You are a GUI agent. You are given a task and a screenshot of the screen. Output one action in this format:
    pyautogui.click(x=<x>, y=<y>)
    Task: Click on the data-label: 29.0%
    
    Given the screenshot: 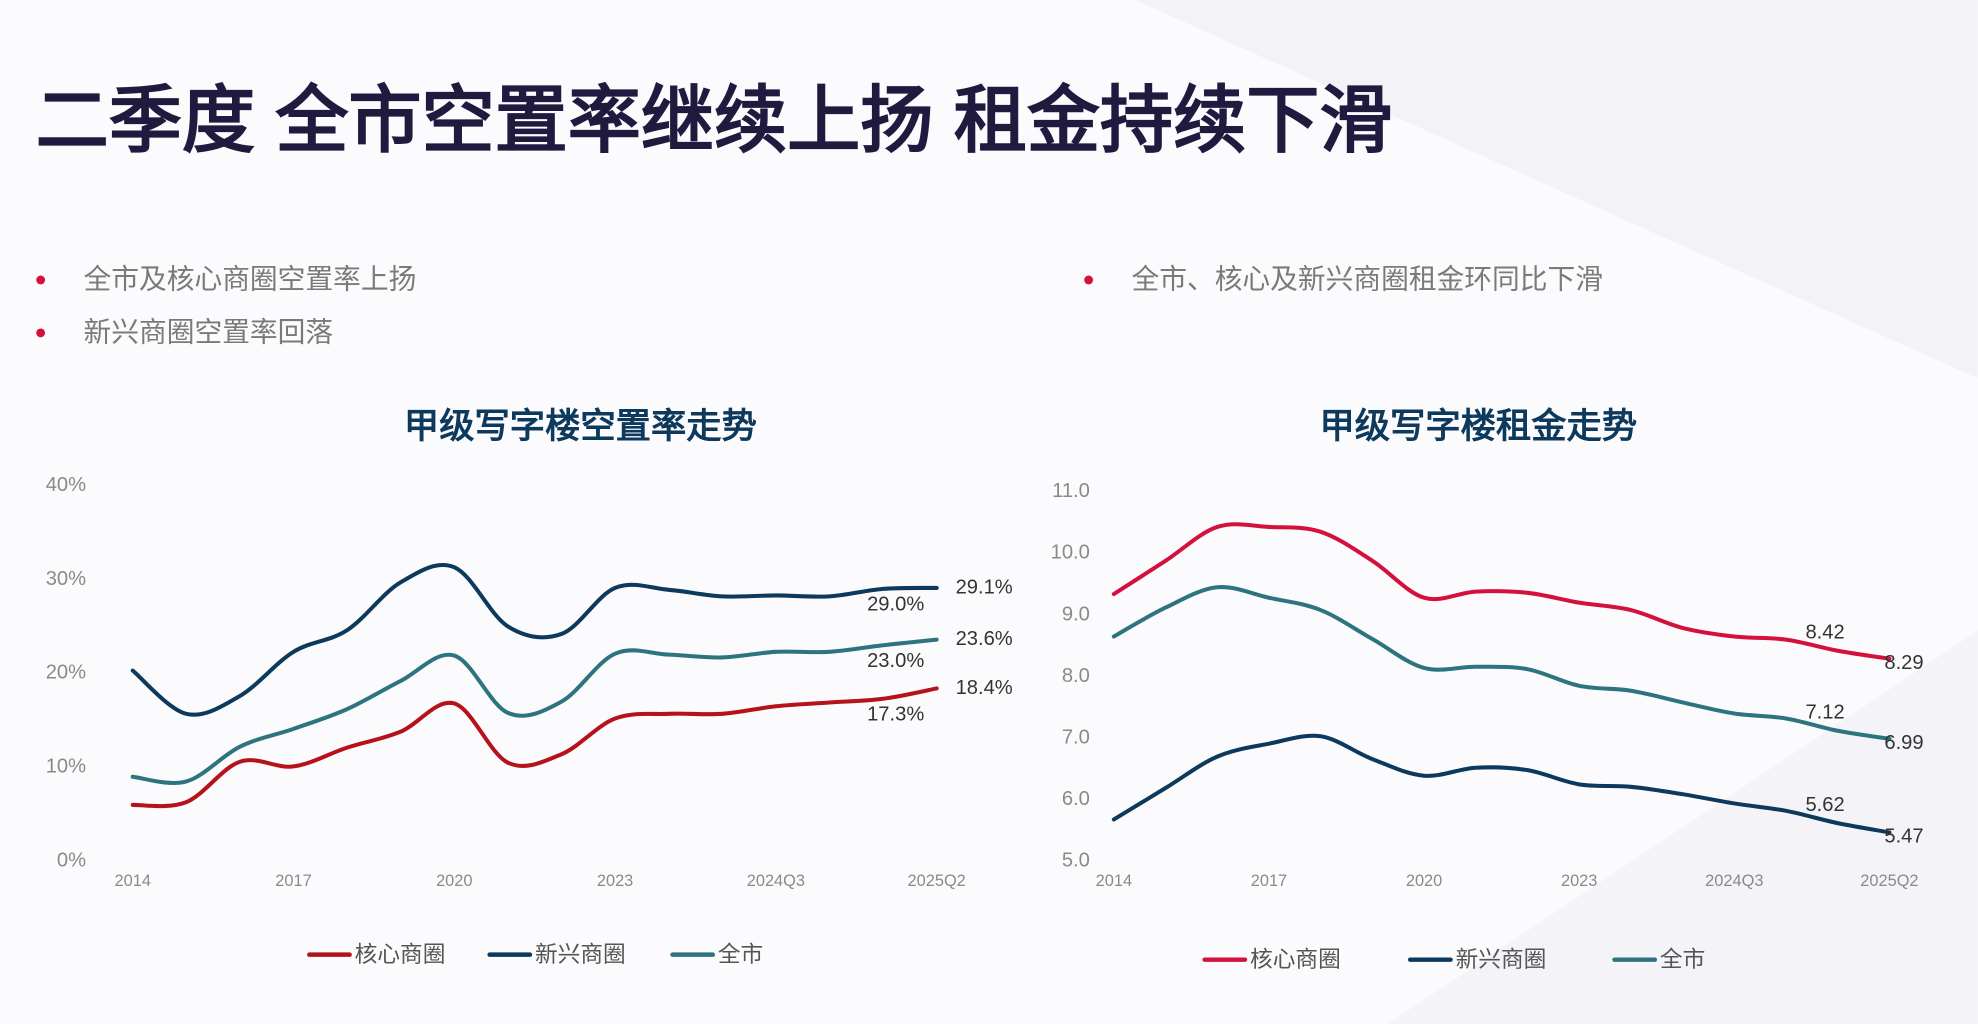 What is the action you would take?
    pyautogui.click(x=895, y=605)
    